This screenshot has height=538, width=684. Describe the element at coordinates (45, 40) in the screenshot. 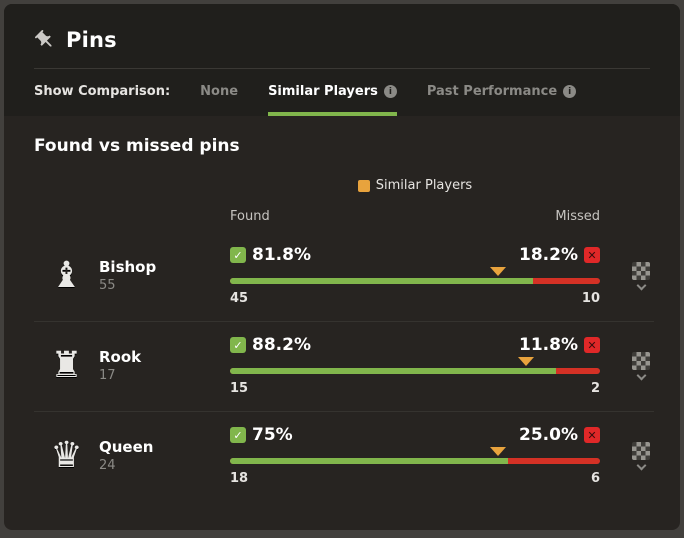

I see `pushpin-icon` at that location.